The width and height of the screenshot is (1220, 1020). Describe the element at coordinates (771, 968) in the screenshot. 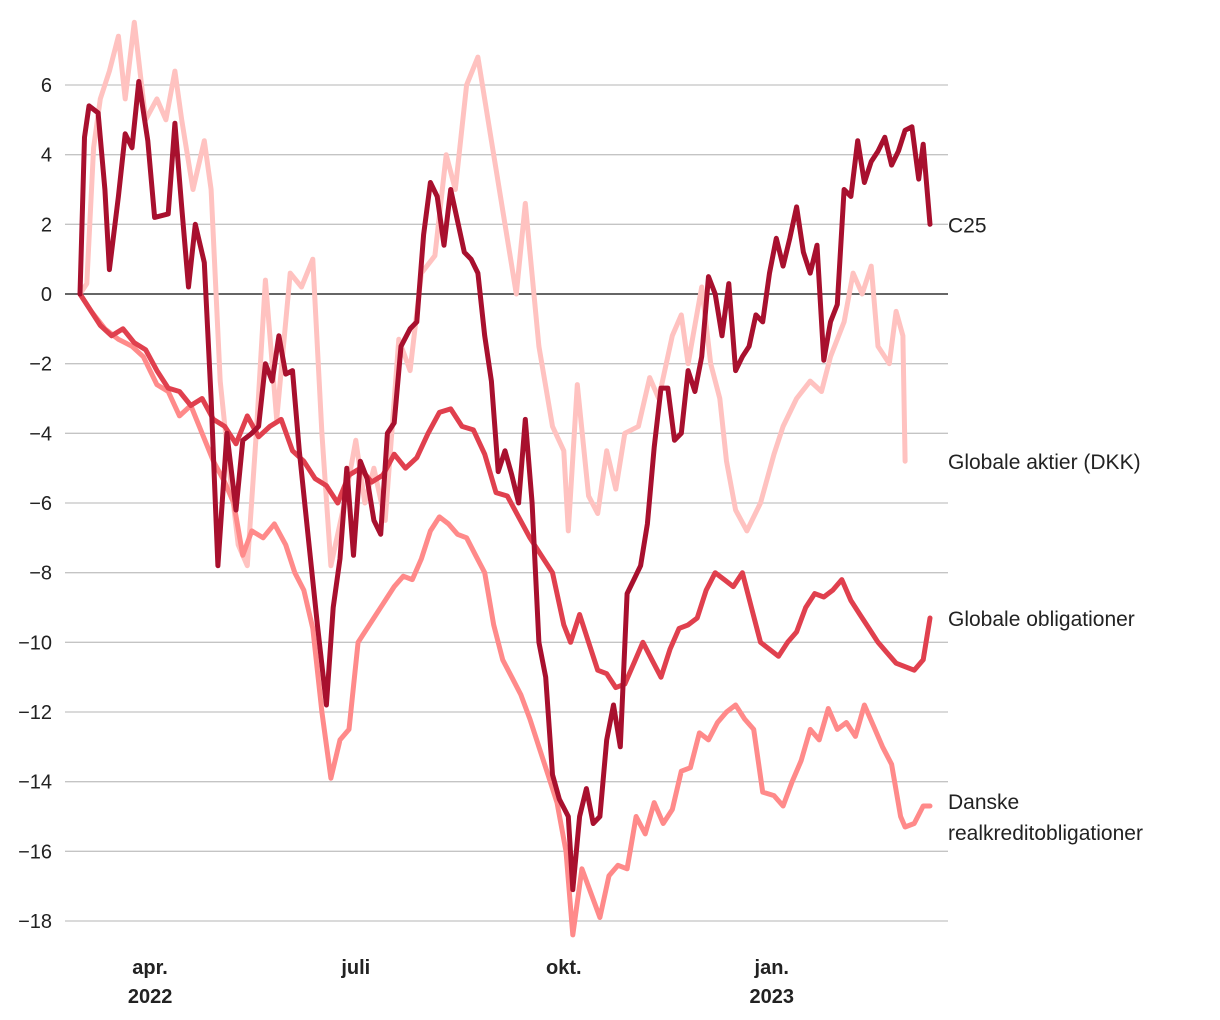

I see `x-tick-label: jan.` at that location.